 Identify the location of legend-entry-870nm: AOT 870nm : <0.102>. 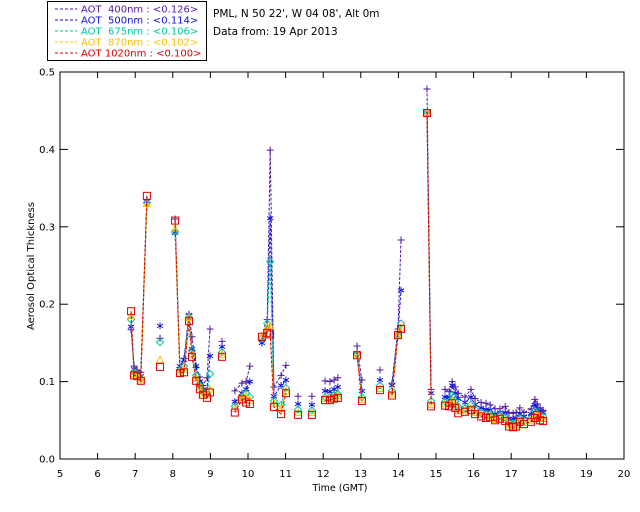
(126, 43).